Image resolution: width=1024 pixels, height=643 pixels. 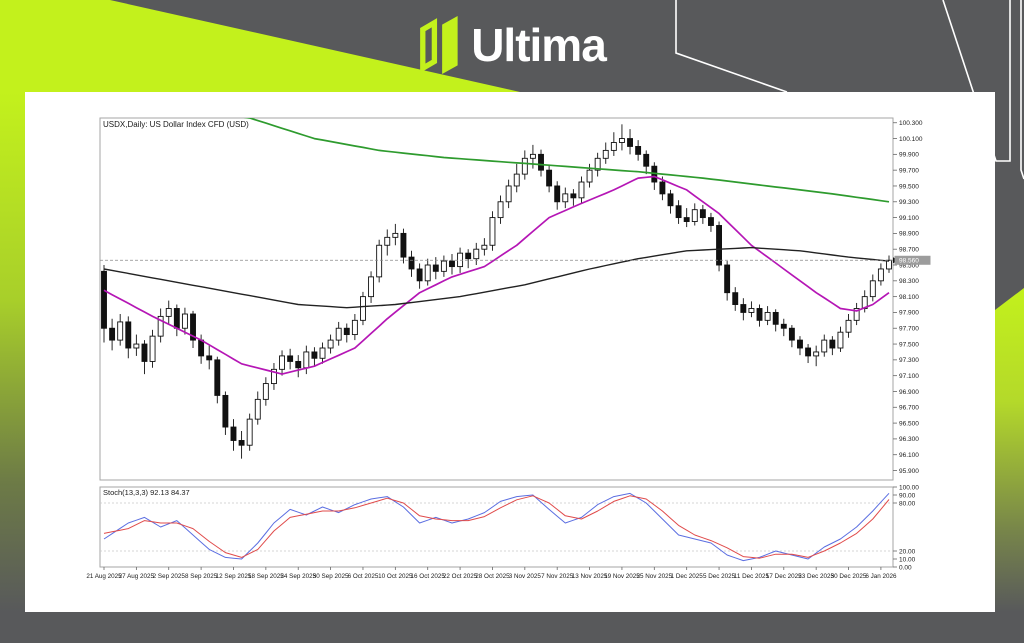 What do you see at coordinates (909, 186) in the screenshot?
I see `svg-text: 99.500` at bounding box center [909, 186].